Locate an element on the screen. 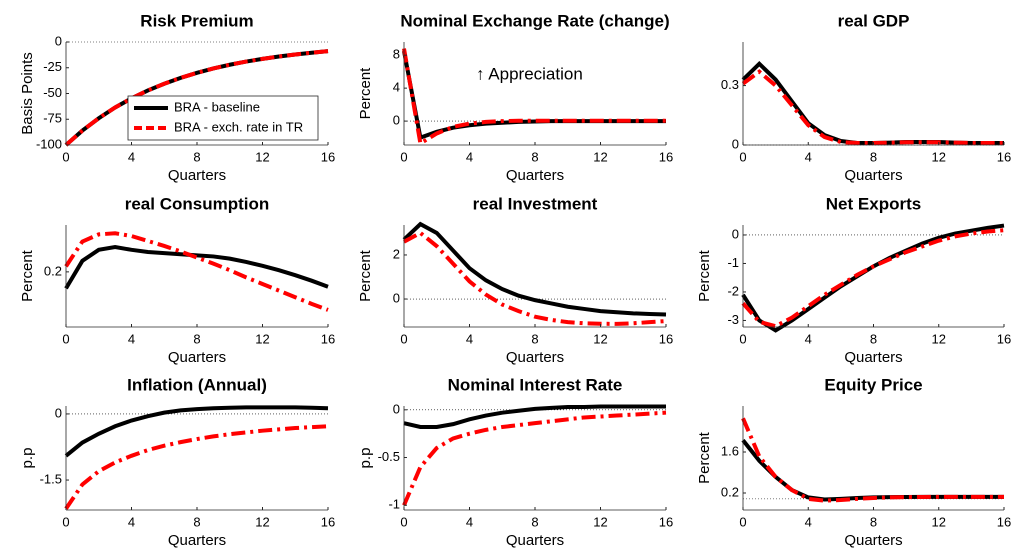 The width and height of the screenshot is (1013, 555). panel-title: Nominal Exchange Rate (change) is located at coordinates (534, 20).